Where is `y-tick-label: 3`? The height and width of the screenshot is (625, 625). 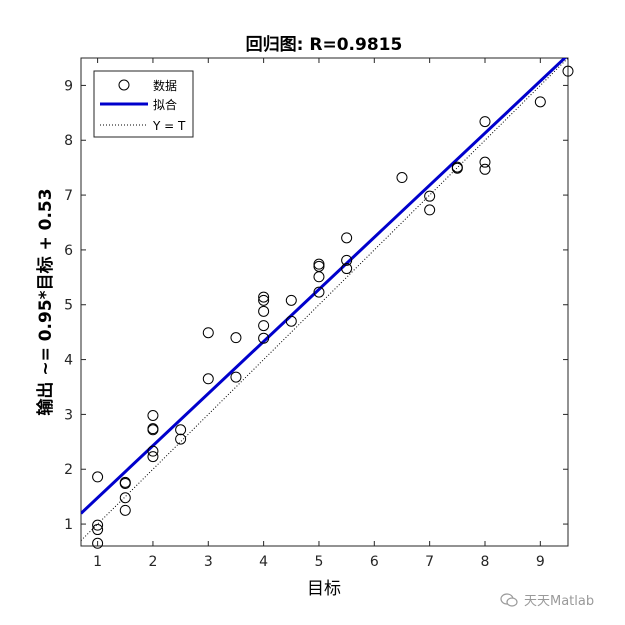 y-tick-label: 3 is located at coordinates (68, 415).